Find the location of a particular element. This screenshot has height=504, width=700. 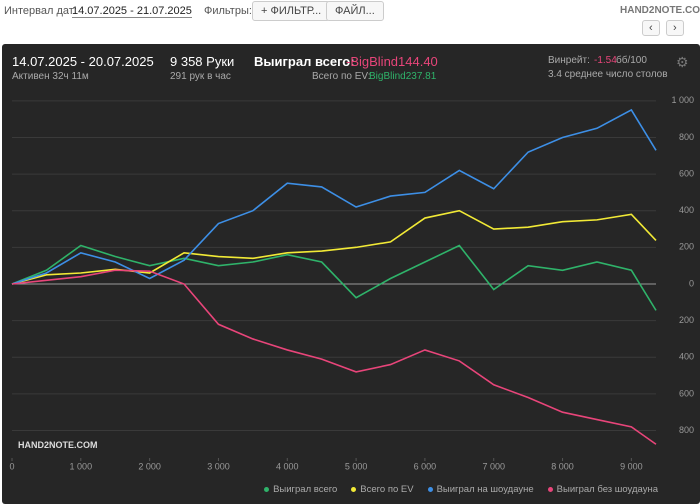

tables: 3.4 среднее число столов is located at coordinates (608, 74).